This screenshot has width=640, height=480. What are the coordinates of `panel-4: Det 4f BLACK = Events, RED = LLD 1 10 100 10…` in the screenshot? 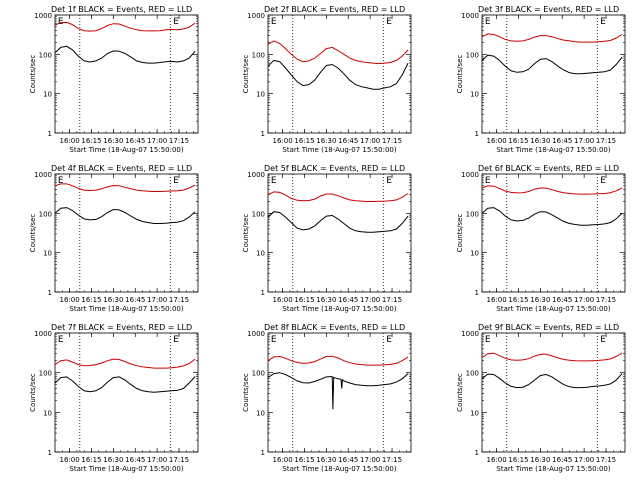 It's located at (114, 238).